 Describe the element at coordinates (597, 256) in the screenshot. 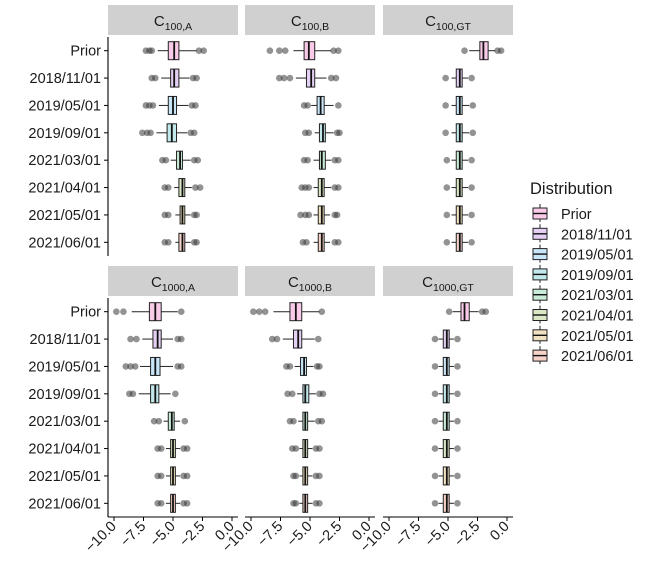

I see `legend-label: 2019/05/01` at that location.